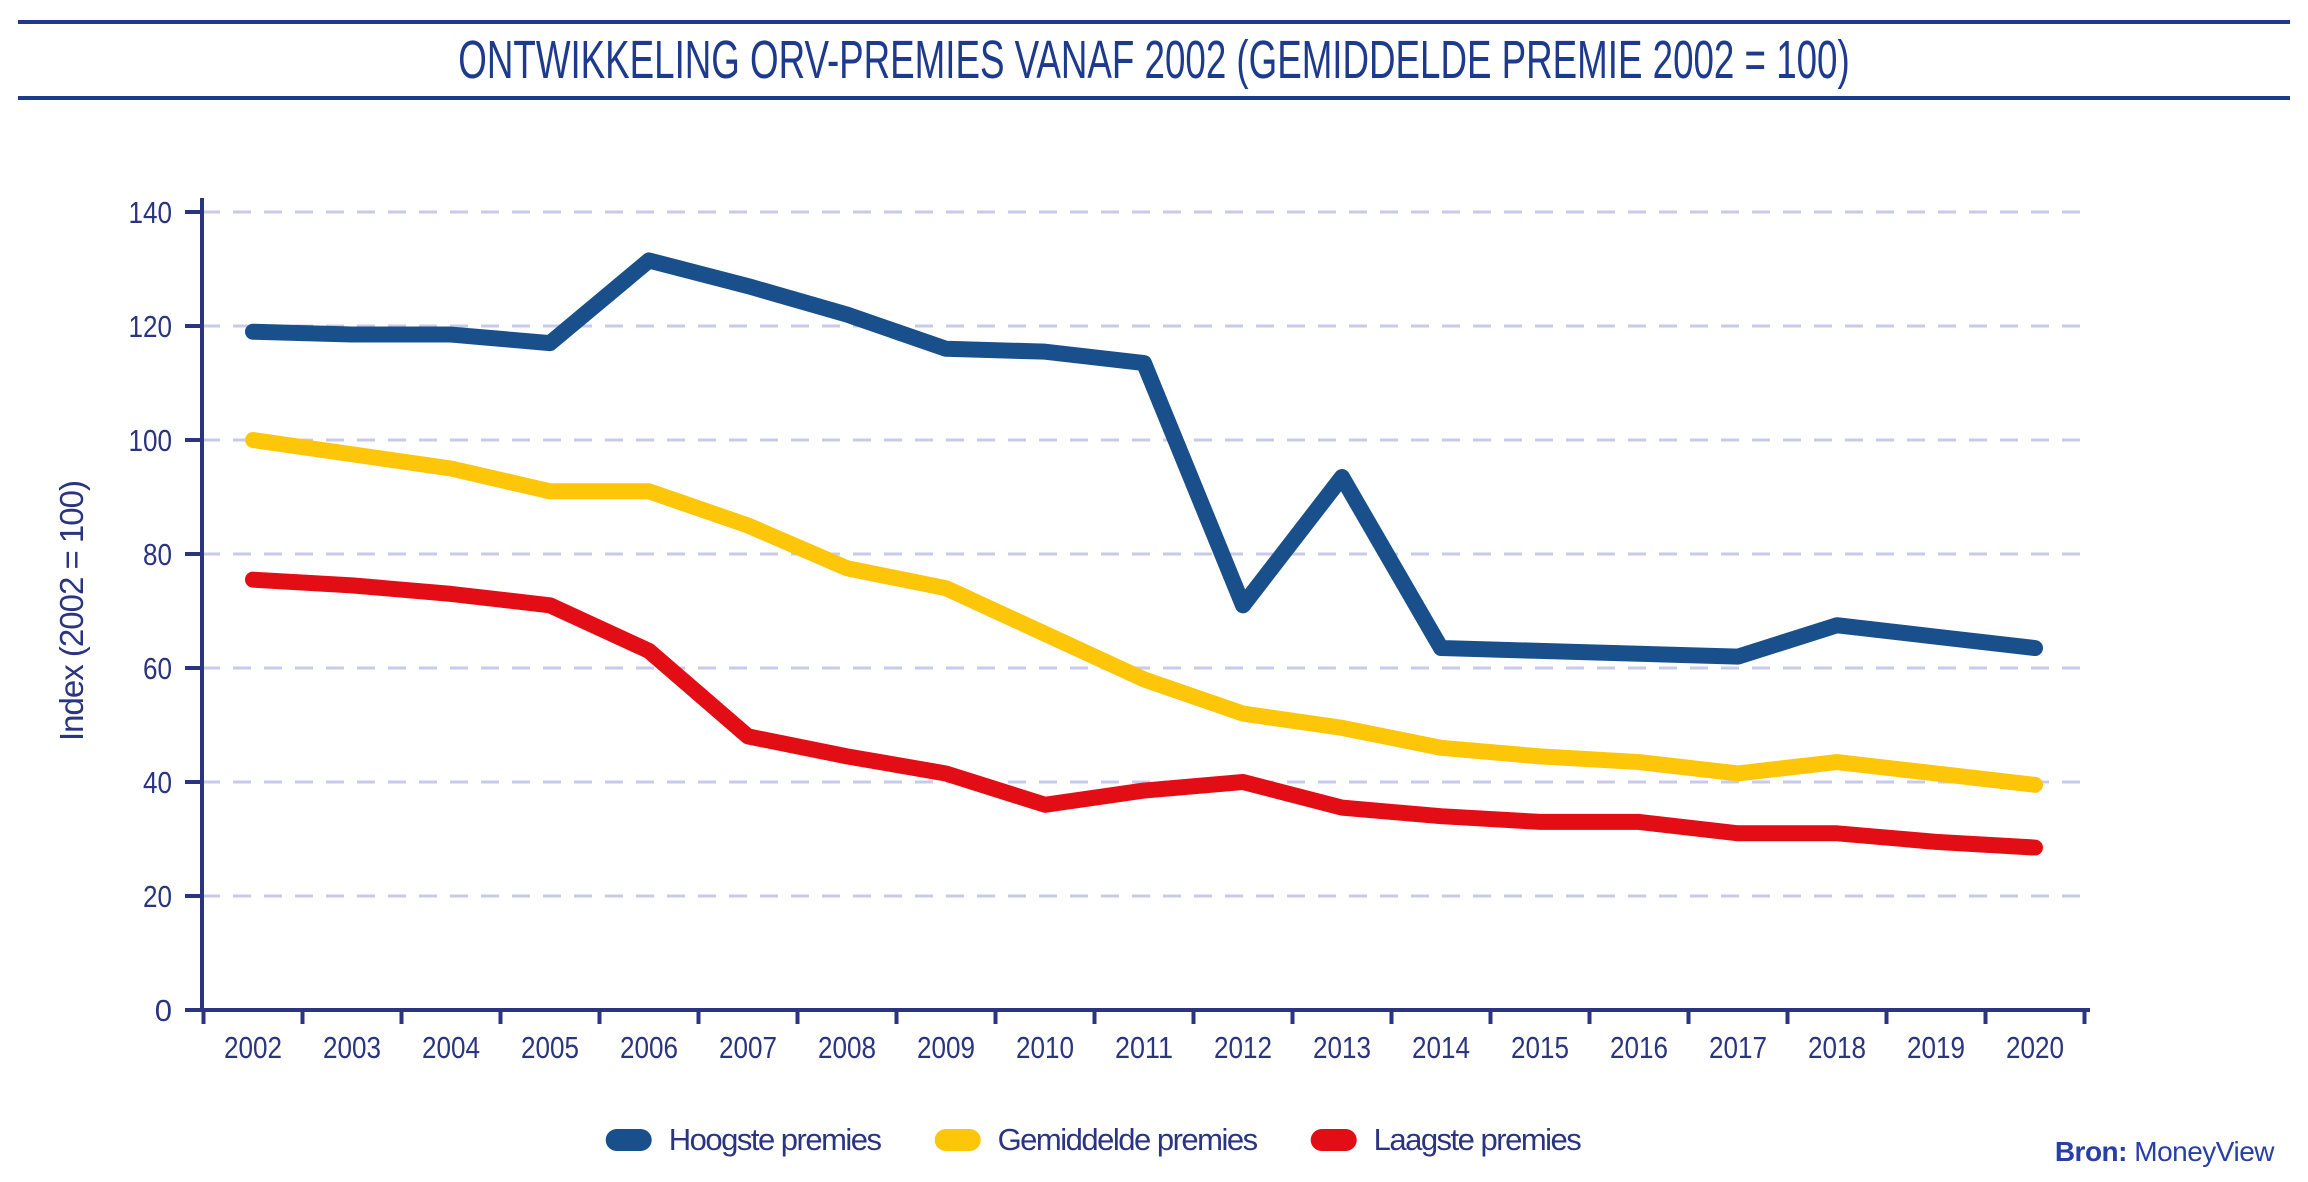  What do you see at coordinates (628, 1140) in the screenshot?
I see `legend-marker-hoogste-premies` at bounding box center [628, 1140].